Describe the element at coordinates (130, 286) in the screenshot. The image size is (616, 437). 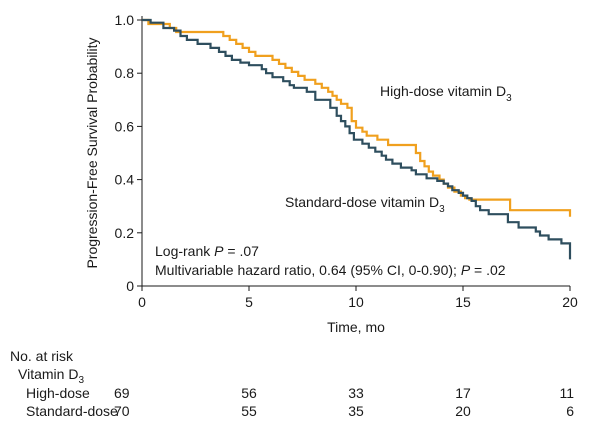
I see `y-tick-label: 0` at that location.